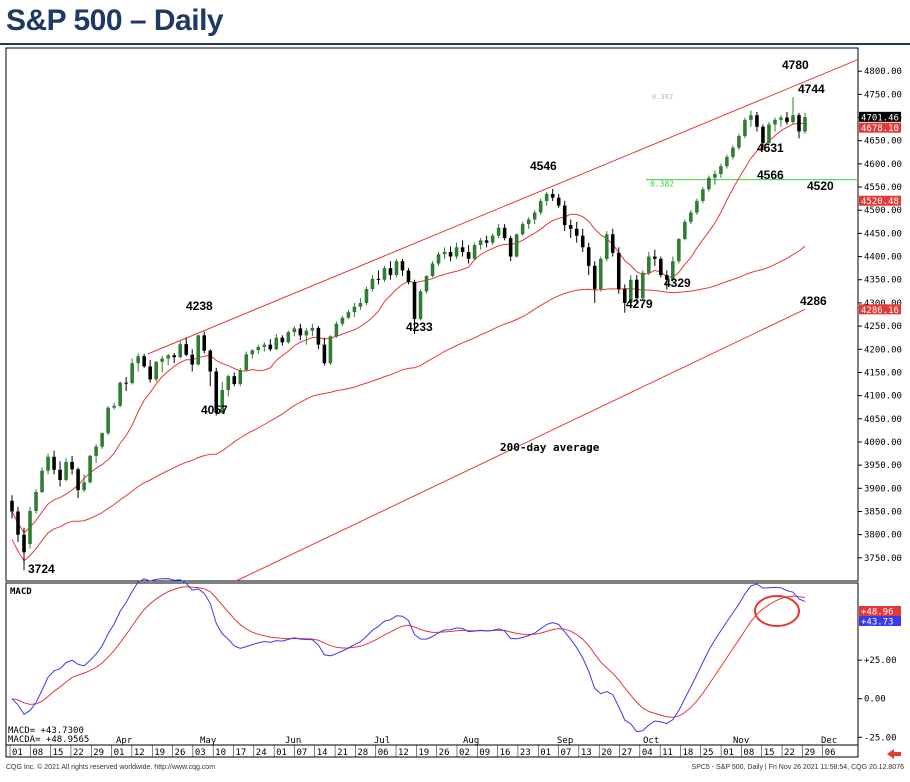 This screenshot has width=910, height=782. I want to click on price-tag-label: 4520.48, so click(880, 202).